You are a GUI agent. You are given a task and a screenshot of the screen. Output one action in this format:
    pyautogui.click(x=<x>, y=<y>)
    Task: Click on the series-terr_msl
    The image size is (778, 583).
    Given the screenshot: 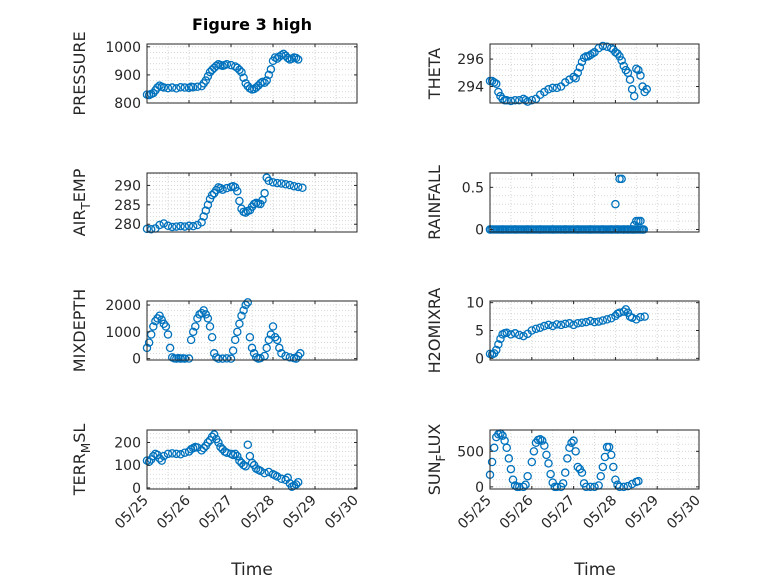 What is the action you would take?
    pyautogui.click(x=222, y=460)
    